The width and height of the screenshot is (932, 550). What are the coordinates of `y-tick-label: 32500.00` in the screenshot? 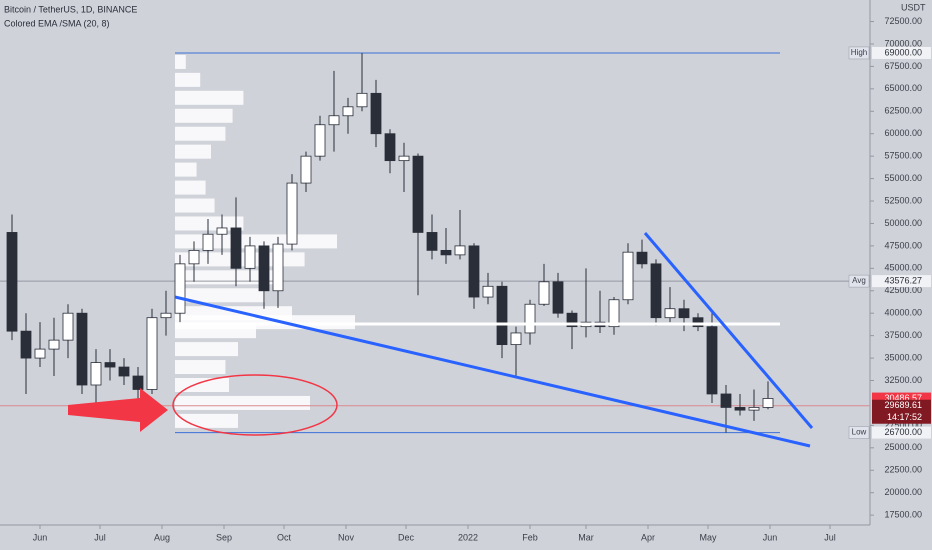 It's located at (903, 380).